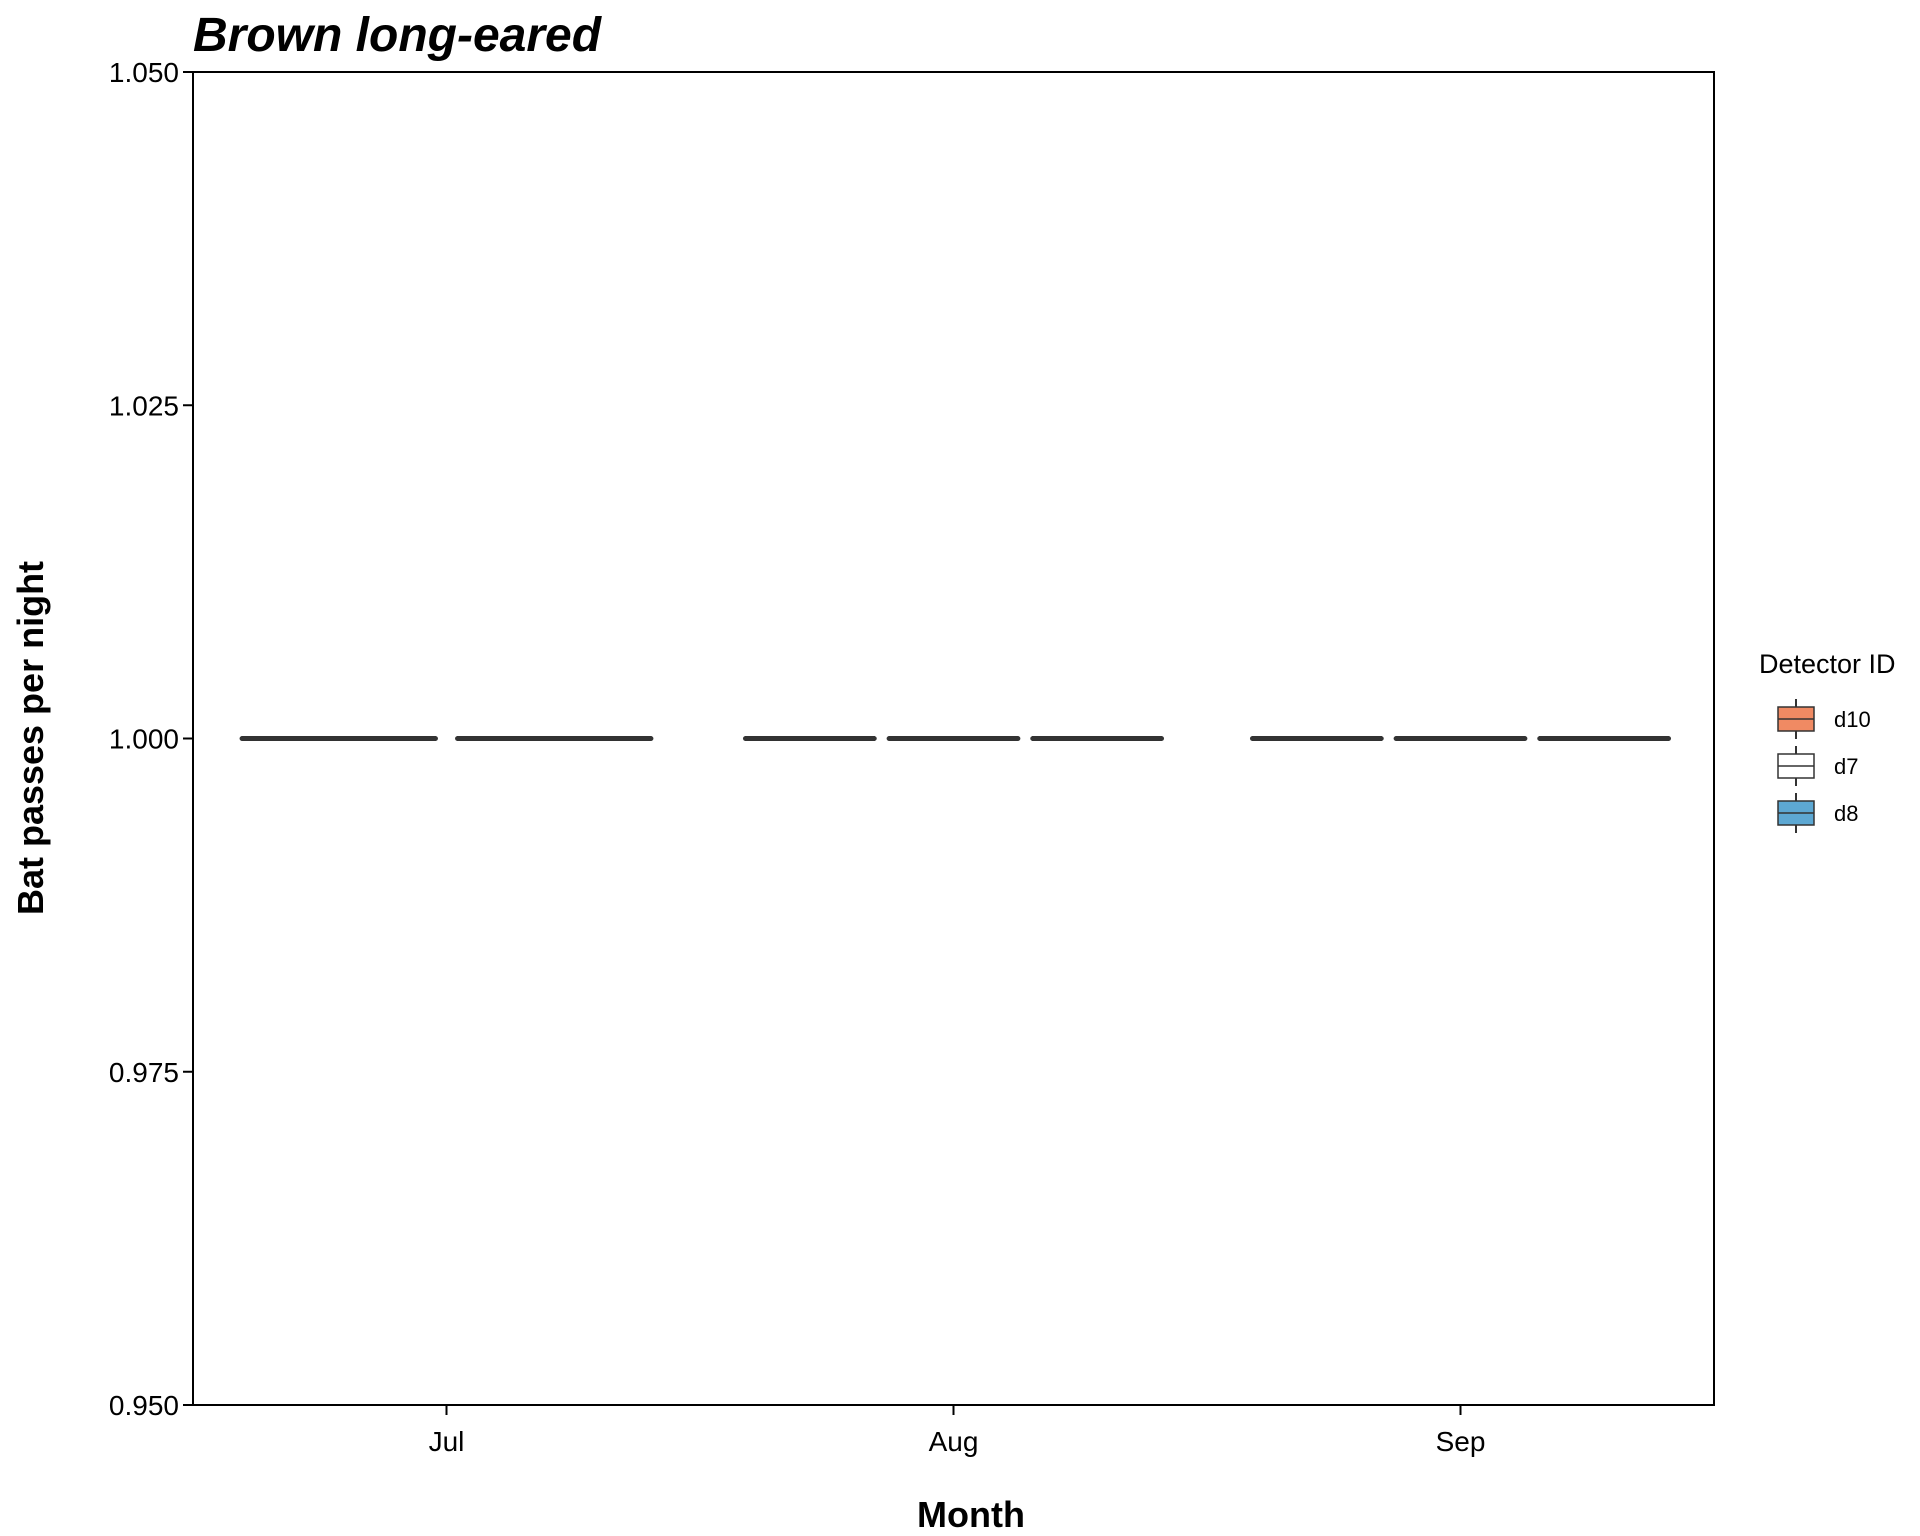  What do you see at coordinates (144, 739) in the screenshot?
I see `y-tick-label: 1.000` at bounding box center [144, 739].